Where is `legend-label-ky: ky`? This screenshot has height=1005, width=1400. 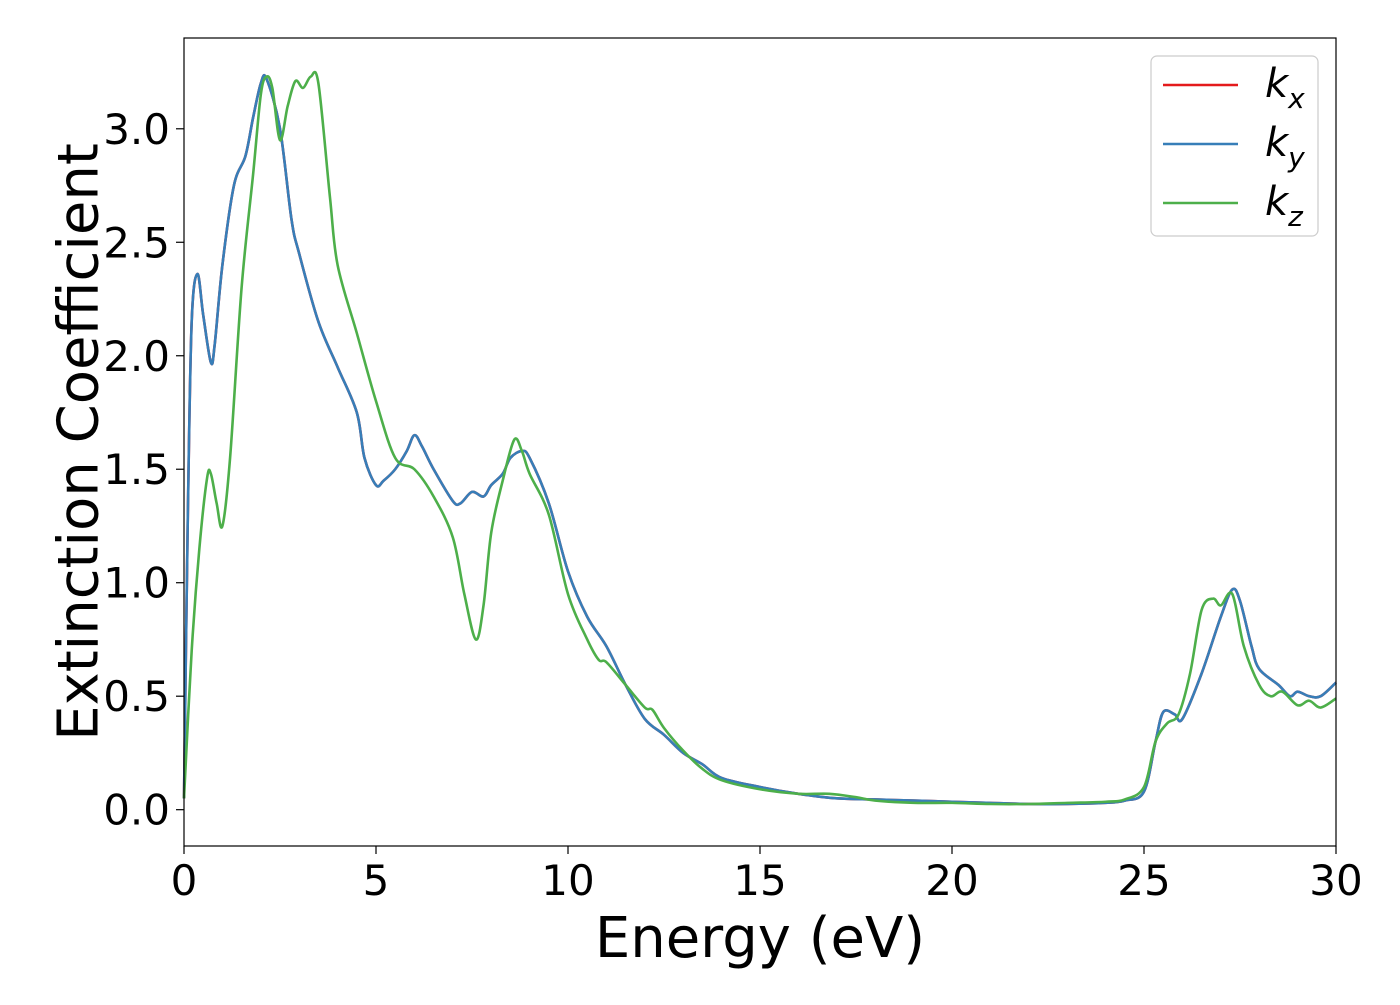
legend-label-ky: ky is located at coordinates (1285, 147).